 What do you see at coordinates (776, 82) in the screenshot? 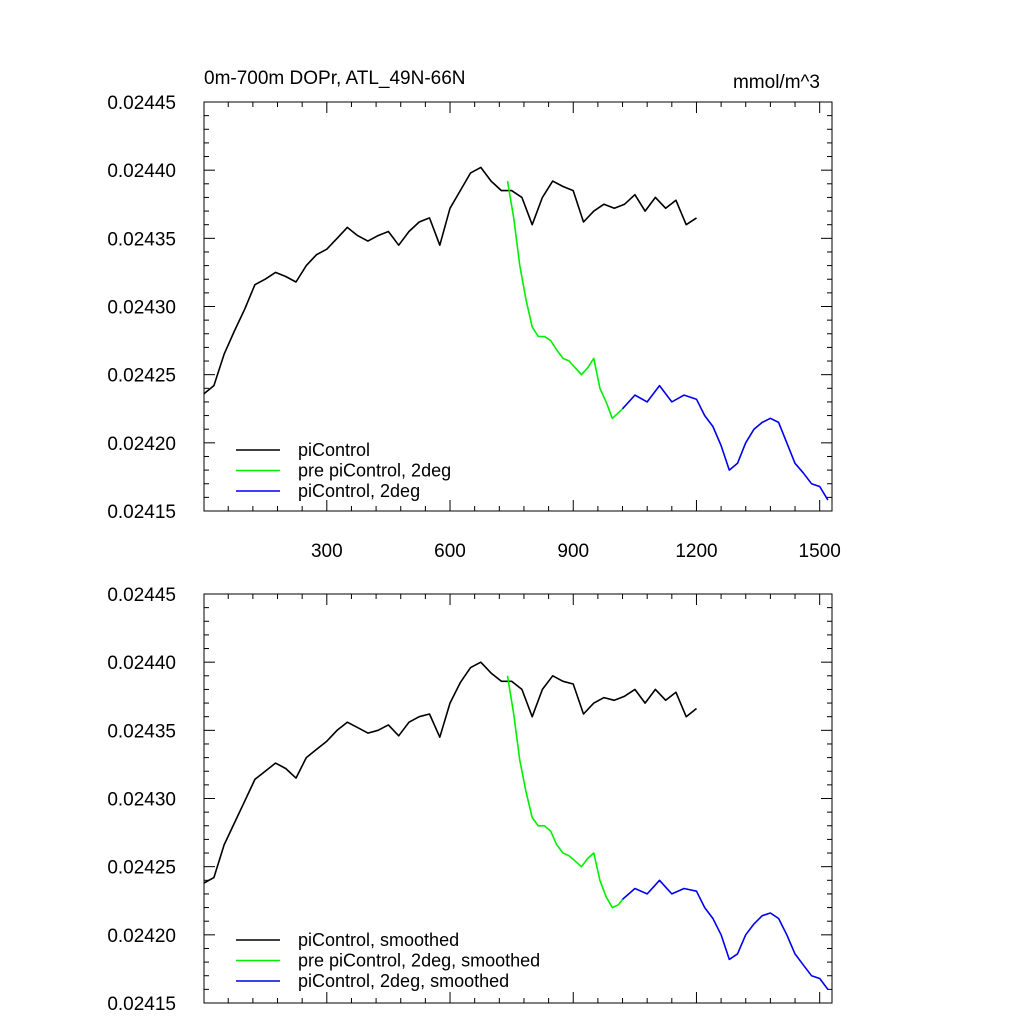
I see `units-label: mmol/m^3` at bounding box center [776, 82].